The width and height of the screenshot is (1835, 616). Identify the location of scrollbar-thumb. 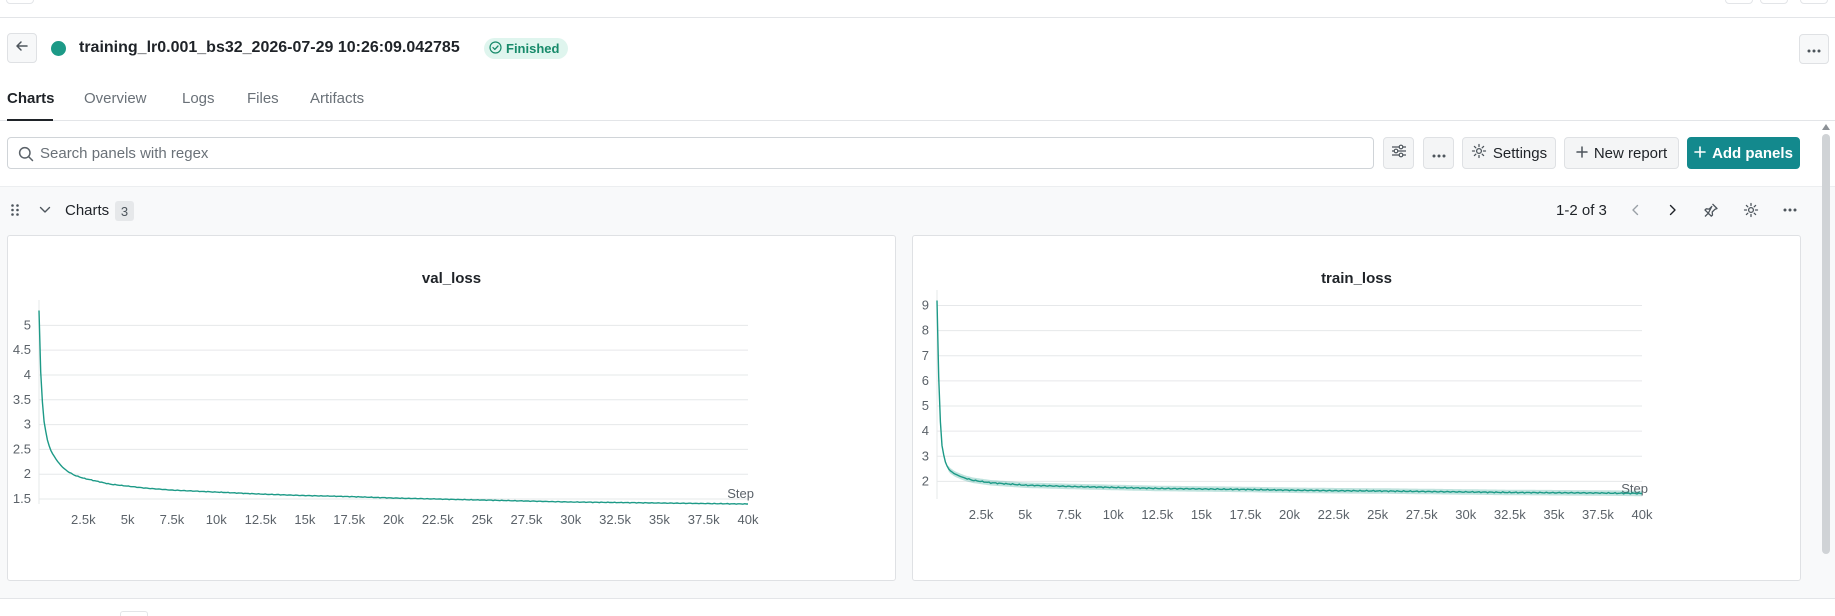
(1826, 344).